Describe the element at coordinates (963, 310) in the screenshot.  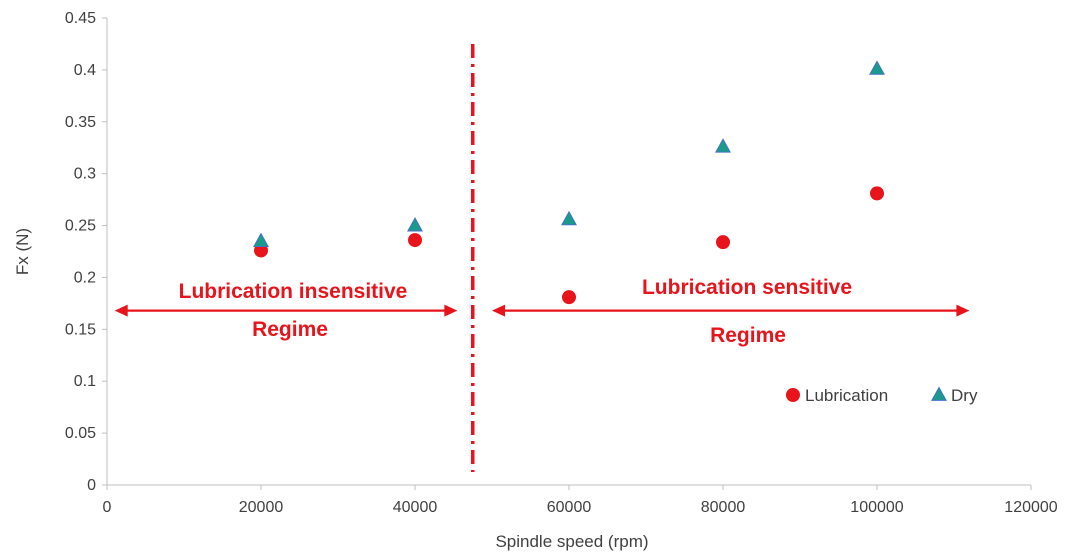
I see `sensitive-arrowhead-right` at that location.